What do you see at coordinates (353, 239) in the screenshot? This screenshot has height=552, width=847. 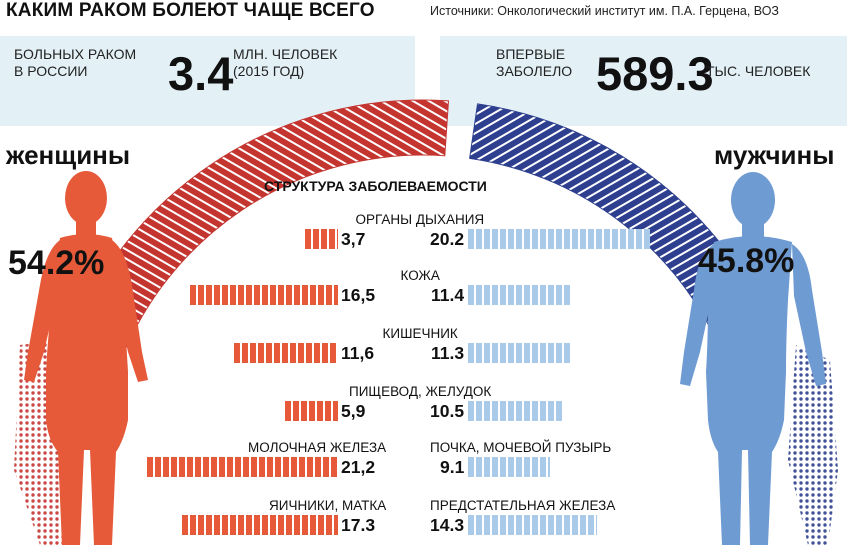 I see `women-value: 3,7` at bounding box center [353, 239].